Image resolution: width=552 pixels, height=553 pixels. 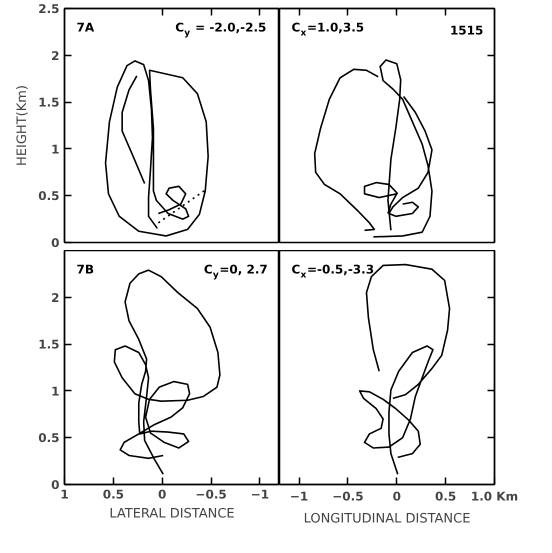 What do you see at coordinates (22, 125) in the screenshot?
I see `y-axis-title: HEIGHT(Km)` at bounding box center [22, 125].